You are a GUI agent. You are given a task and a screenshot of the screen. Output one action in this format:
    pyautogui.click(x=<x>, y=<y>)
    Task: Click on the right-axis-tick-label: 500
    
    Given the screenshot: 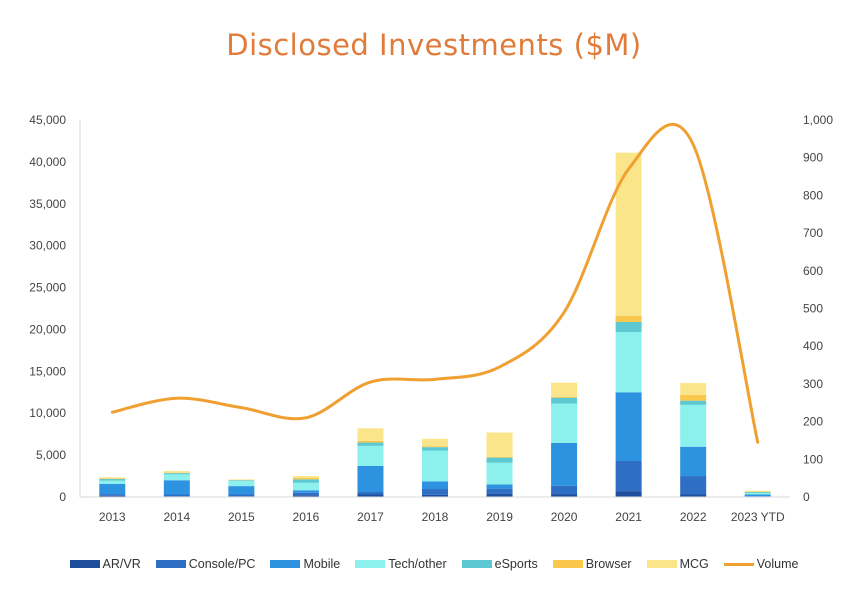 What is the action you would take?
    pyautogui.click(x=813, y=309)
    